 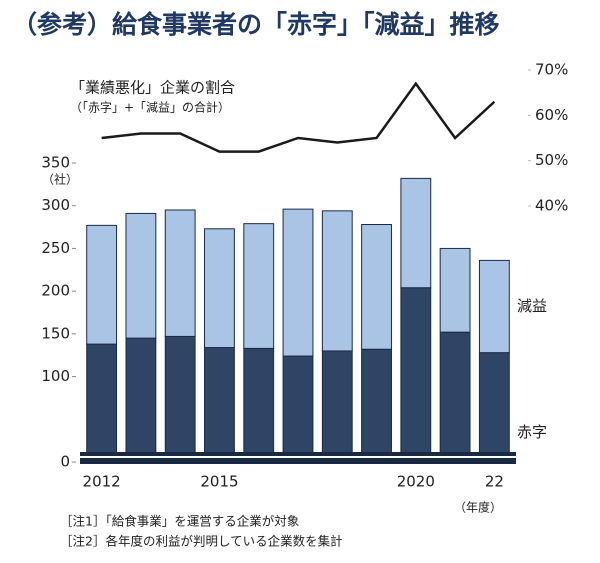 What do you see at coordinates (532, 306) in the screenshot?
I see `series-label: 減益` at bounding box center [532, 306].